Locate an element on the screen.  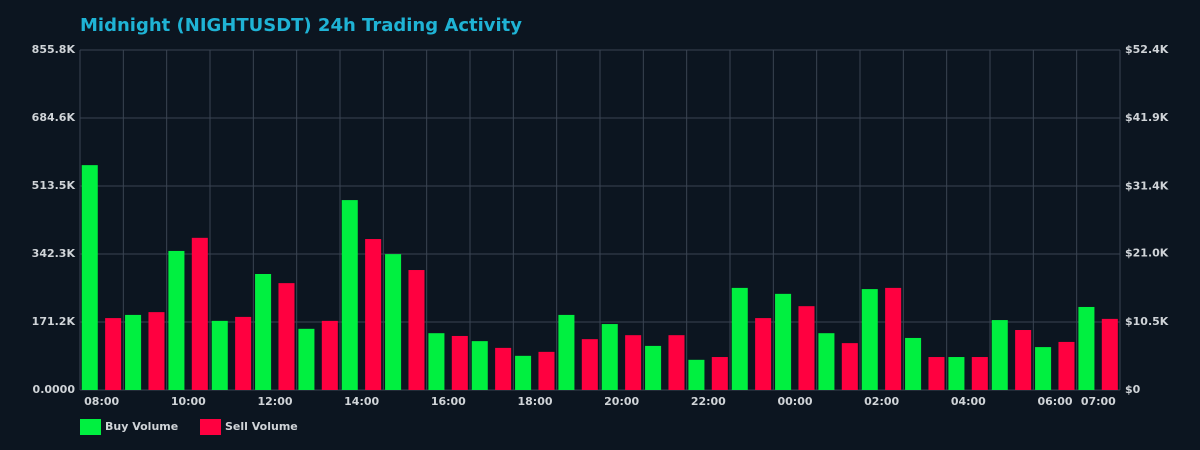
x-tick-label: 20:00 is located at coordinates (621, 401).